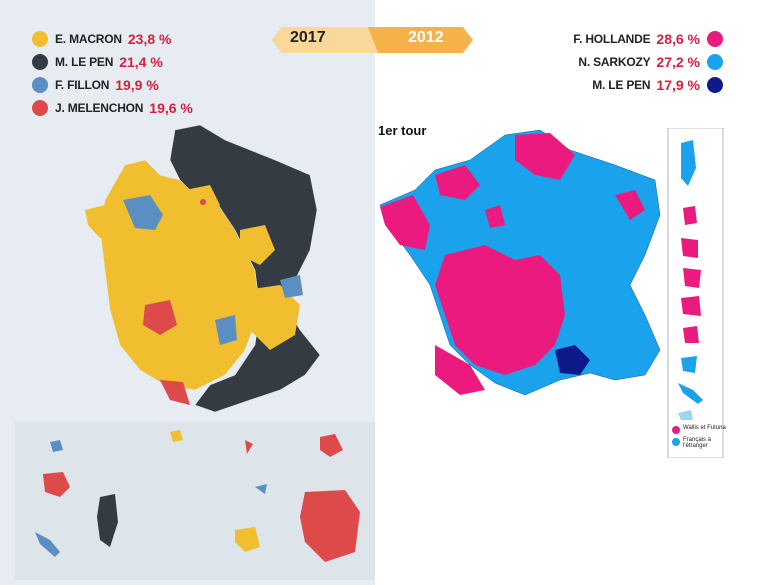 The width and height of the screenshot is (775, 585). Describe the element at coordinates (107, 520) in the screenshot. I see `territory-corsica` at that location.